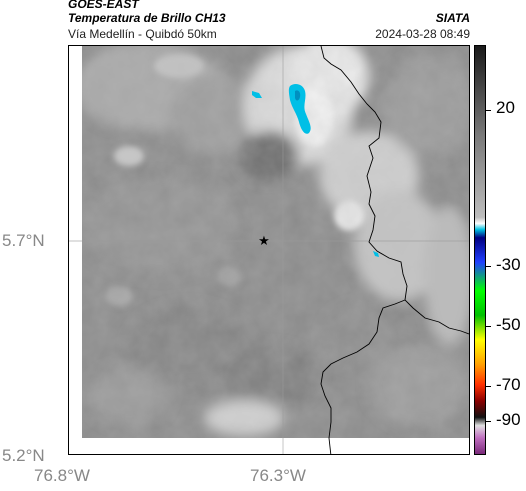 This screenshot has height=491, width=526. Describe the element at coordinates (23, 455) in the screenshot. I see `lat-tick-label: 5.2°N` at that location.